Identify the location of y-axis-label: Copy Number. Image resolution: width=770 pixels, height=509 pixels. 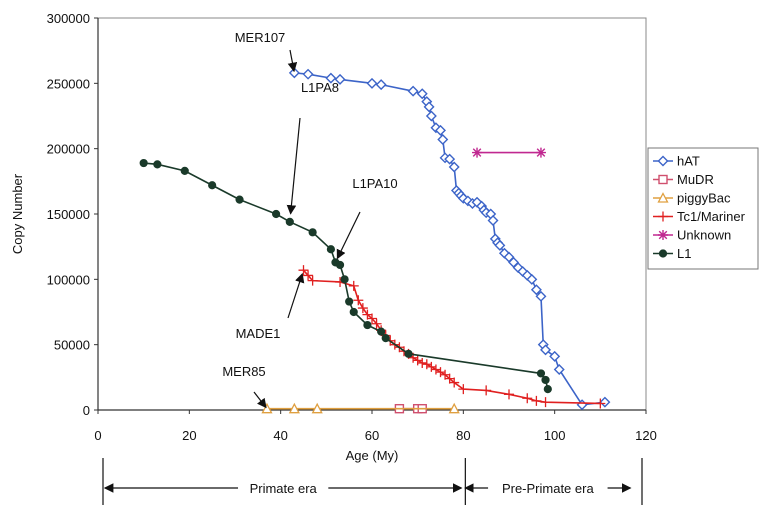
(17, 213).